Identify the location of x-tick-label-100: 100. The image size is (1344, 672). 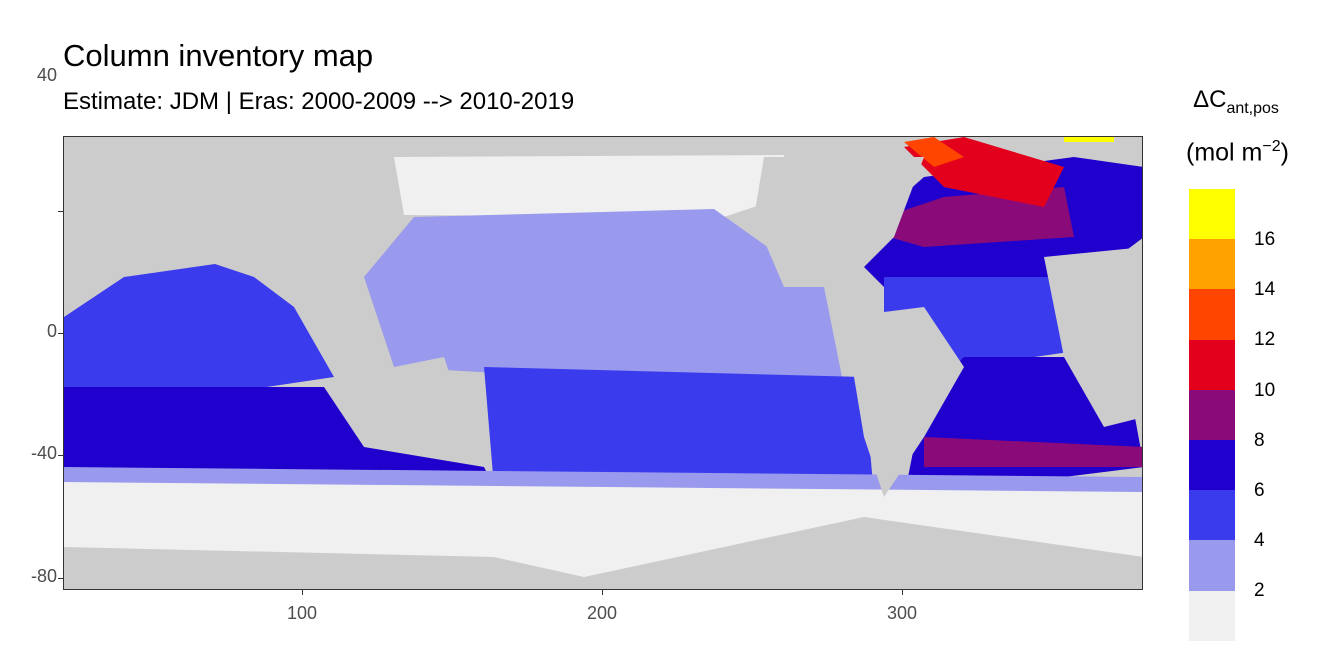
(302, 613).